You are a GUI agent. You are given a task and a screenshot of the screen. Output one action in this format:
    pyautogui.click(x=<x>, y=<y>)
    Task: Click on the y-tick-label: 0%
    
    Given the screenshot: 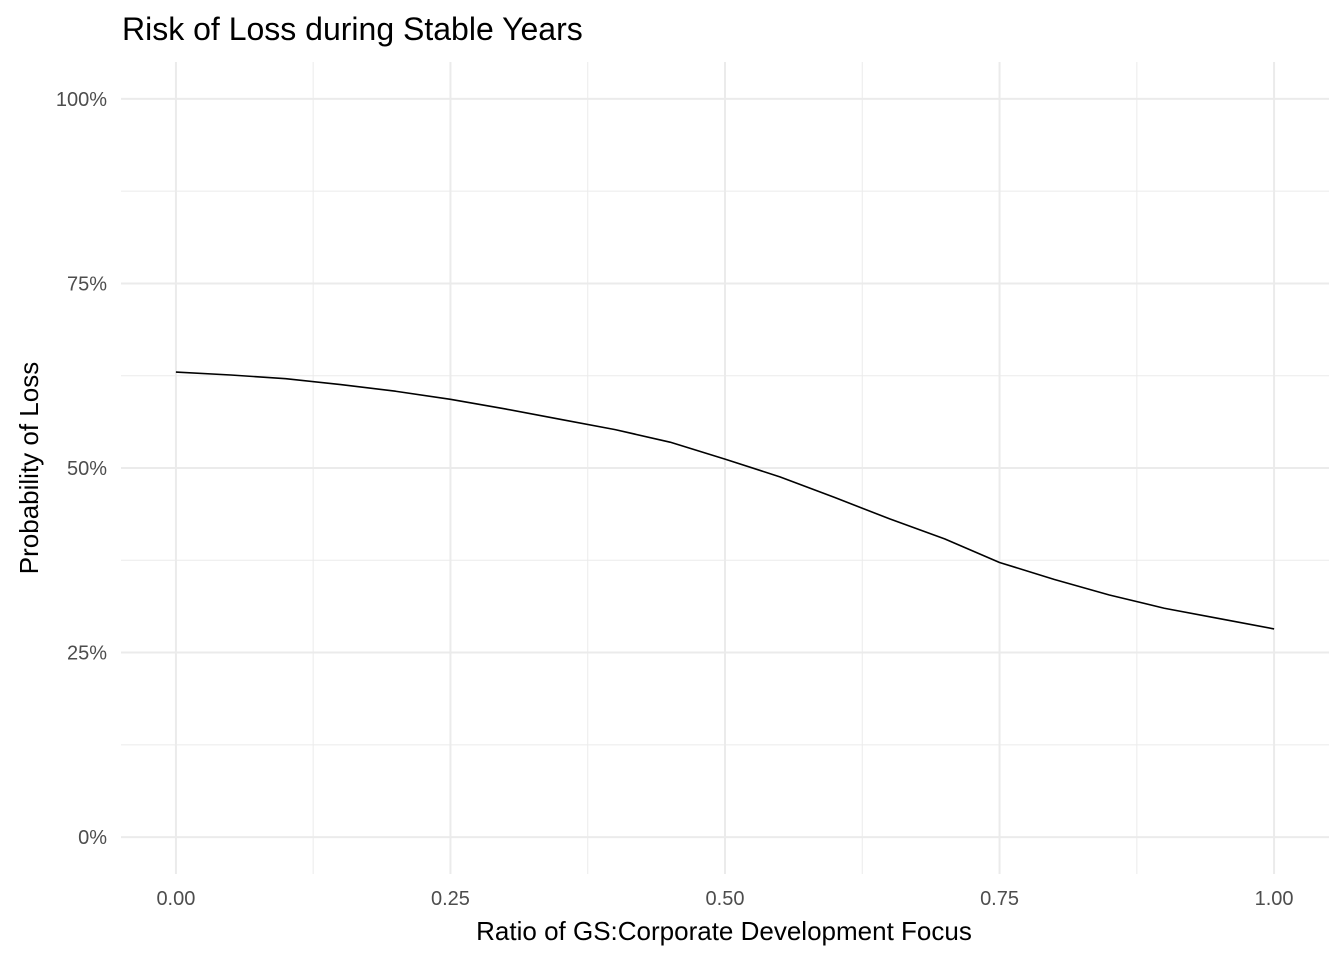 What is the action you would take?
    pyautogui.click(x=92, y=838)
    